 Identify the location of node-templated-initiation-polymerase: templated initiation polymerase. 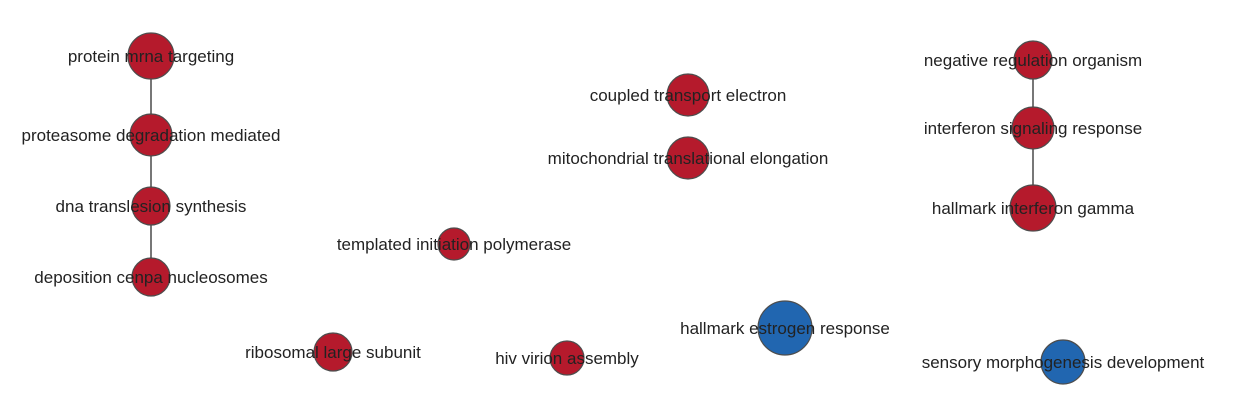
(454, 244).